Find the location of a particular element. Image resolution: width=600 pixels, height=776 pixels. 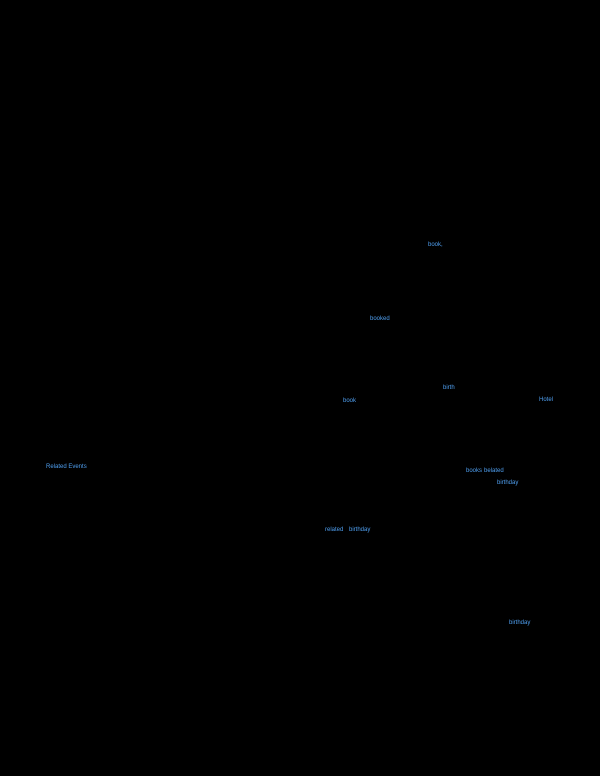

hyperlink: book, is located at coordinates (435, 245).